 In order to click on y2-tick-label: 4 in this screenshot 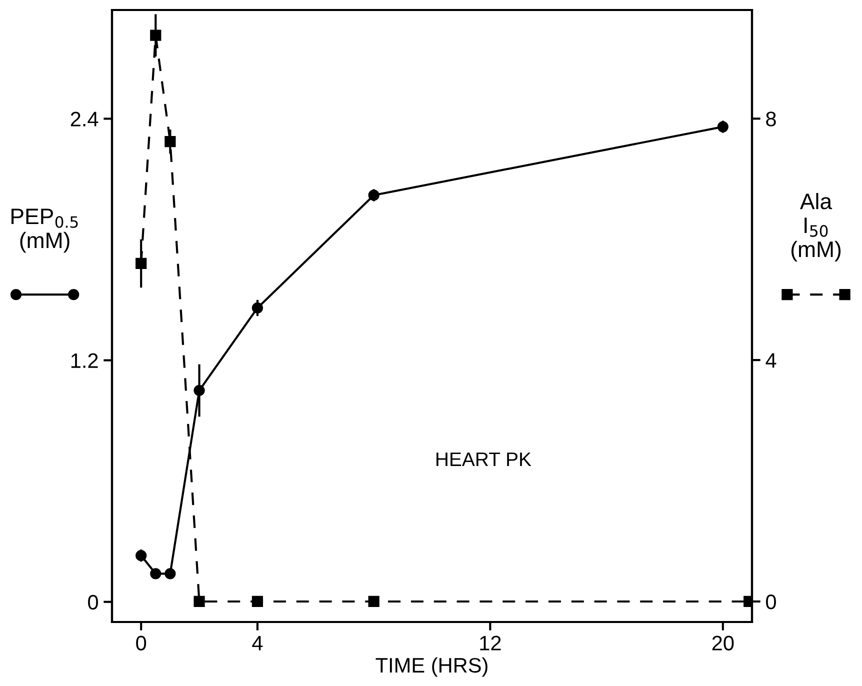, I will do `click(771, 360)`.